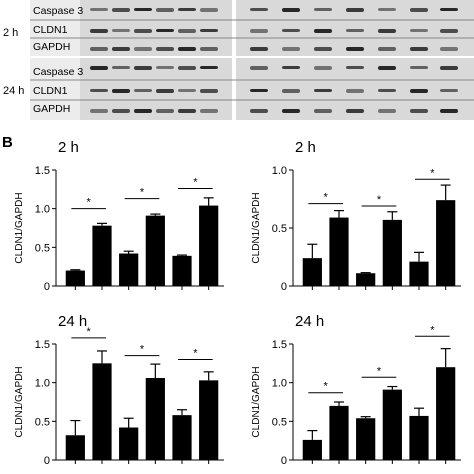 This screenshot has width=474, height=474. I want to click on blot-label-caspase3-24h: Caspase 3, so click(58, 72).